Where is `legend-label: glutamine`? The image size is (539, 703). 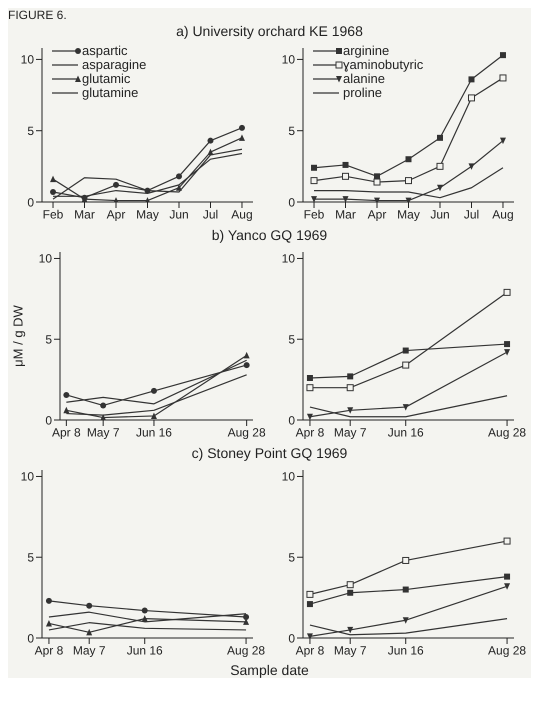
legend-label: glutamine is located at coordinates (110, 92).